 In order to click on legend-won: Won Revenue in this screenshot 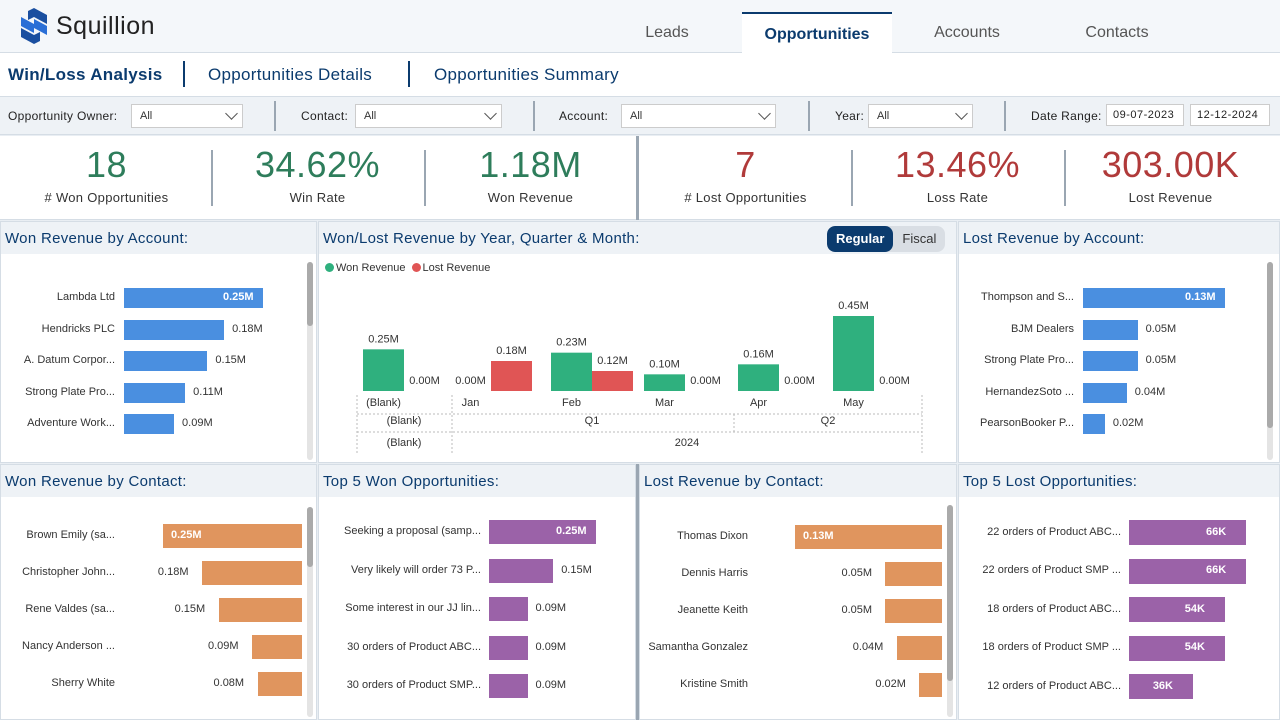, I will do `click(365, 268)`.